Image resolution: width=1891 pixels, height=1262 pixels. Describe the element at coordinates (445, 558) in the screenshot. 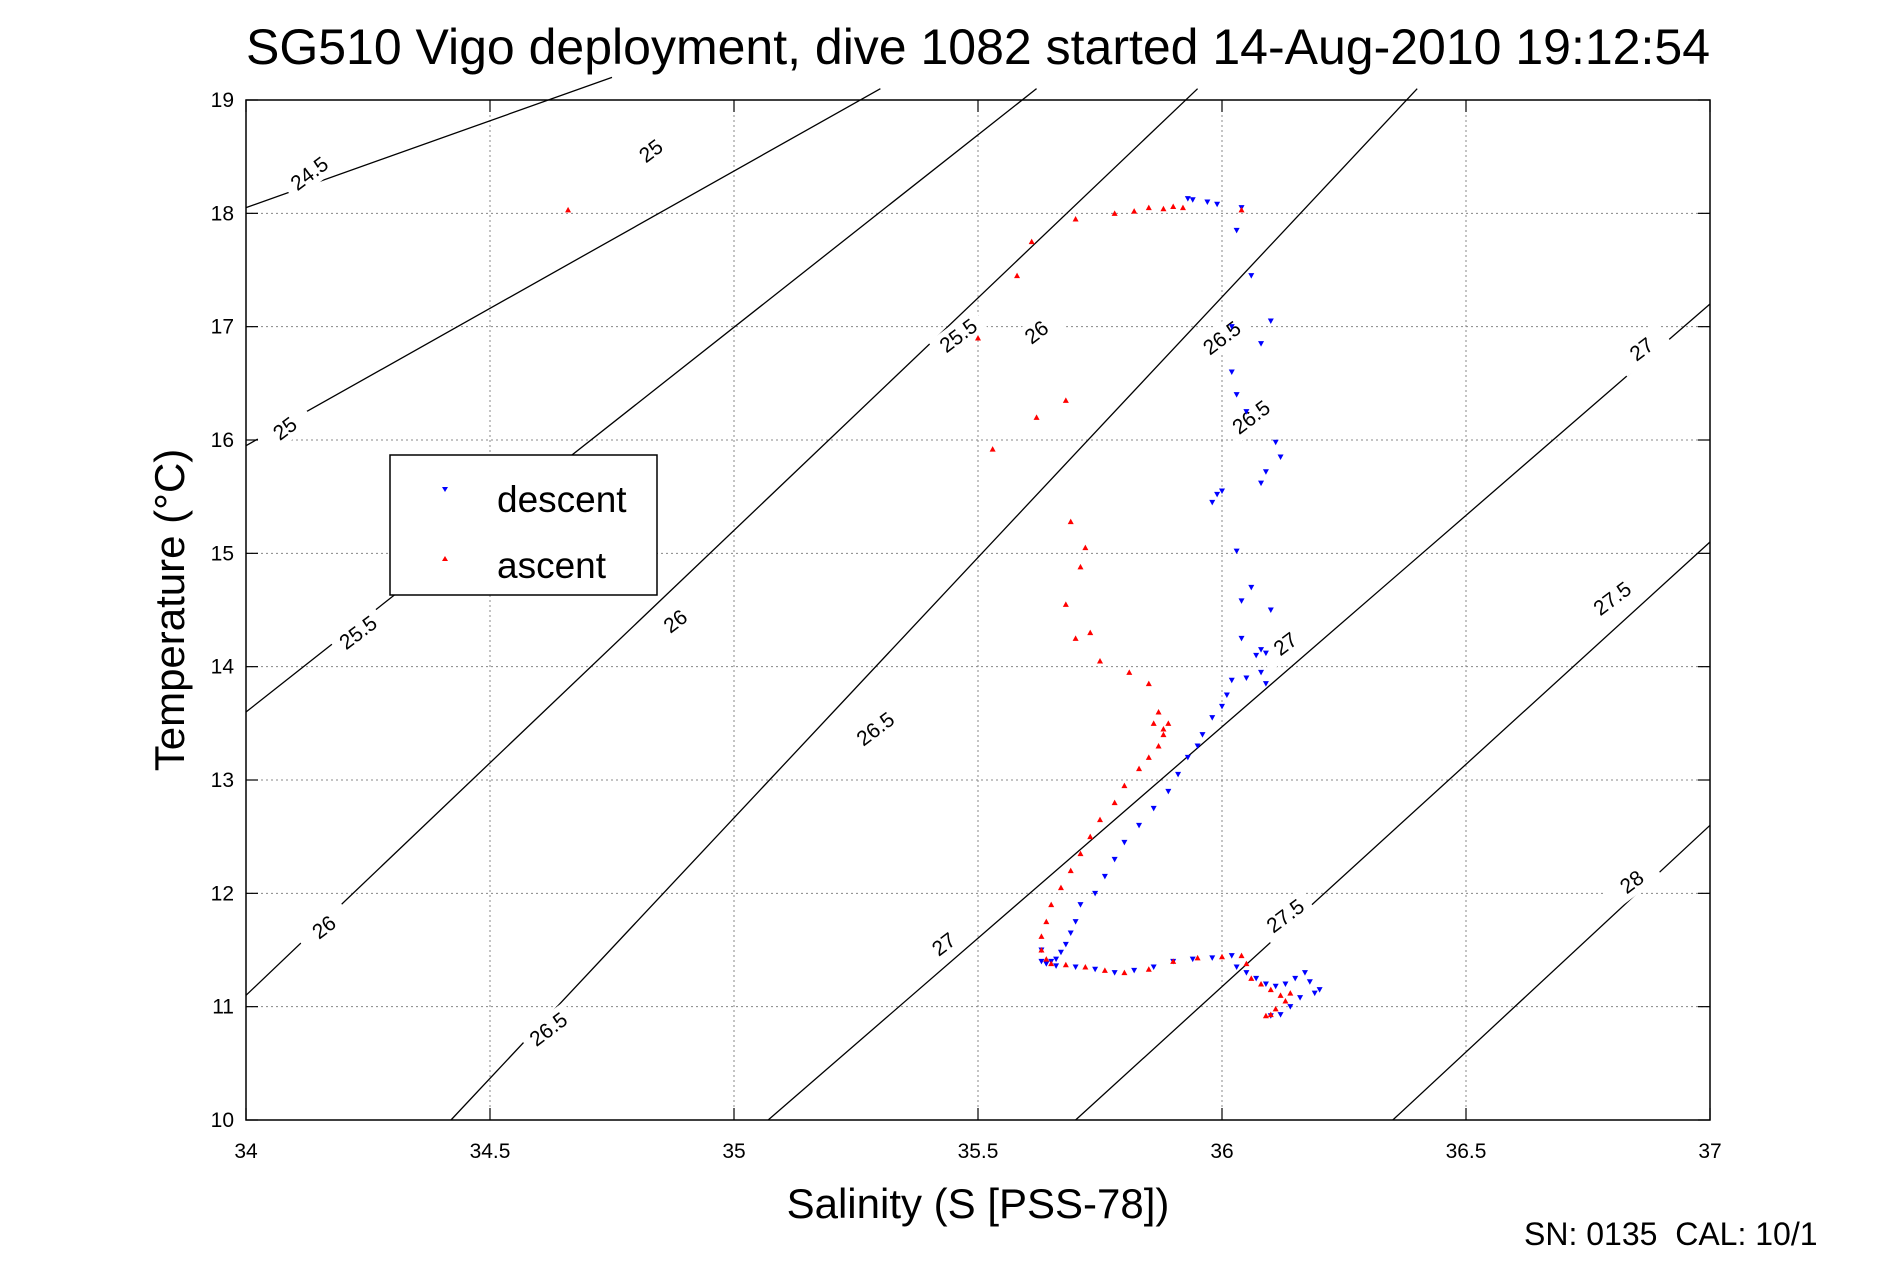

I see `legend-ascent-marker` at that location.